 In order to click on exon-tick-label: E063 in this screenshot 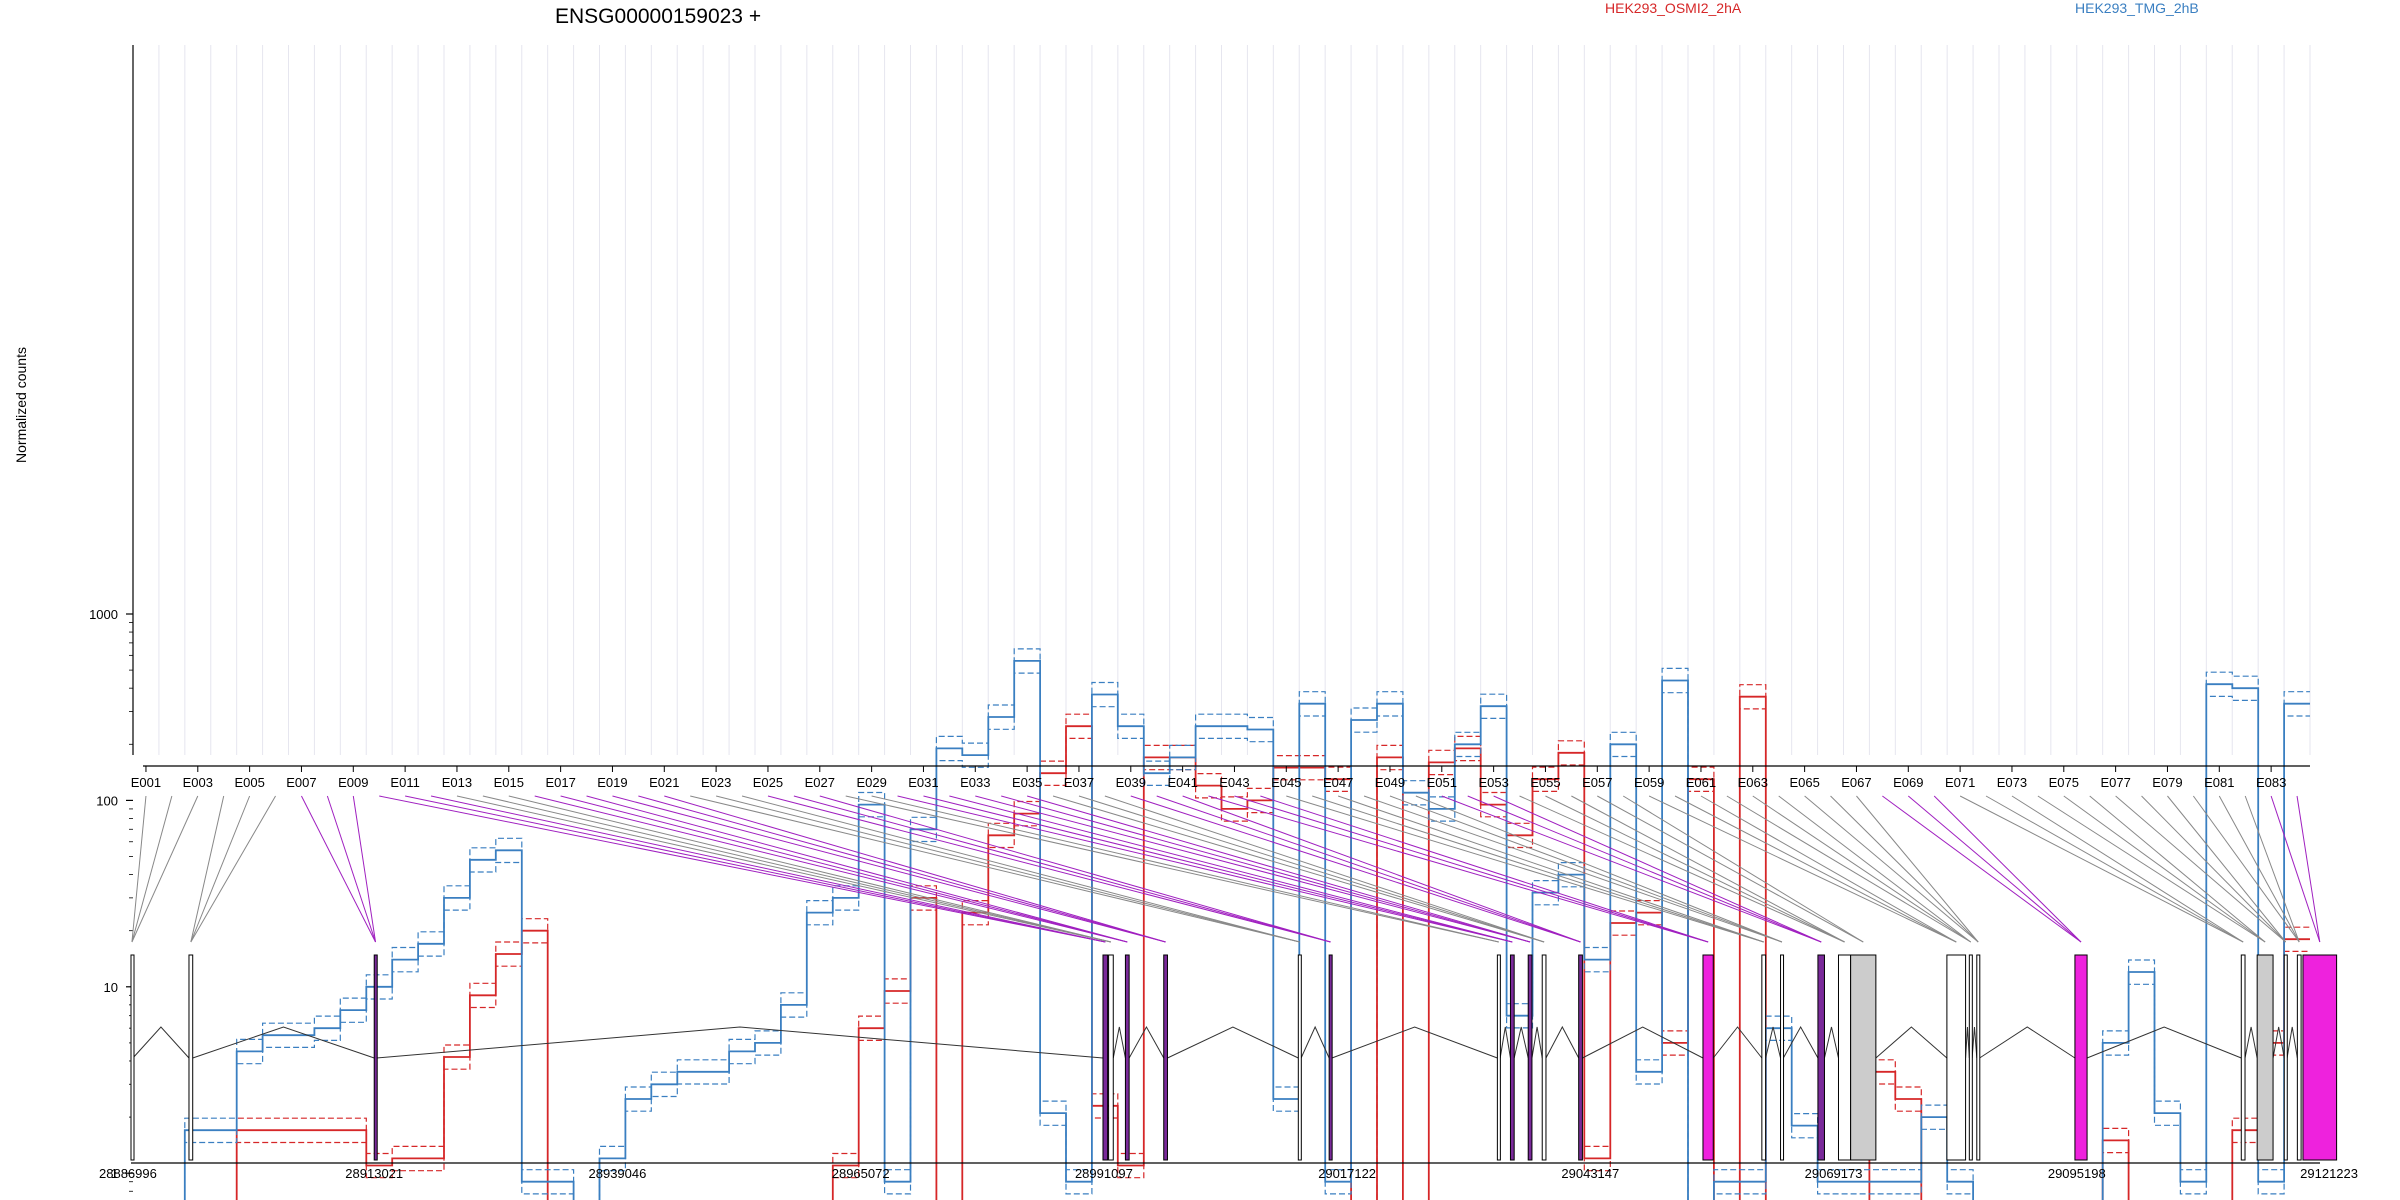, I will do `click(1753, 782)`.